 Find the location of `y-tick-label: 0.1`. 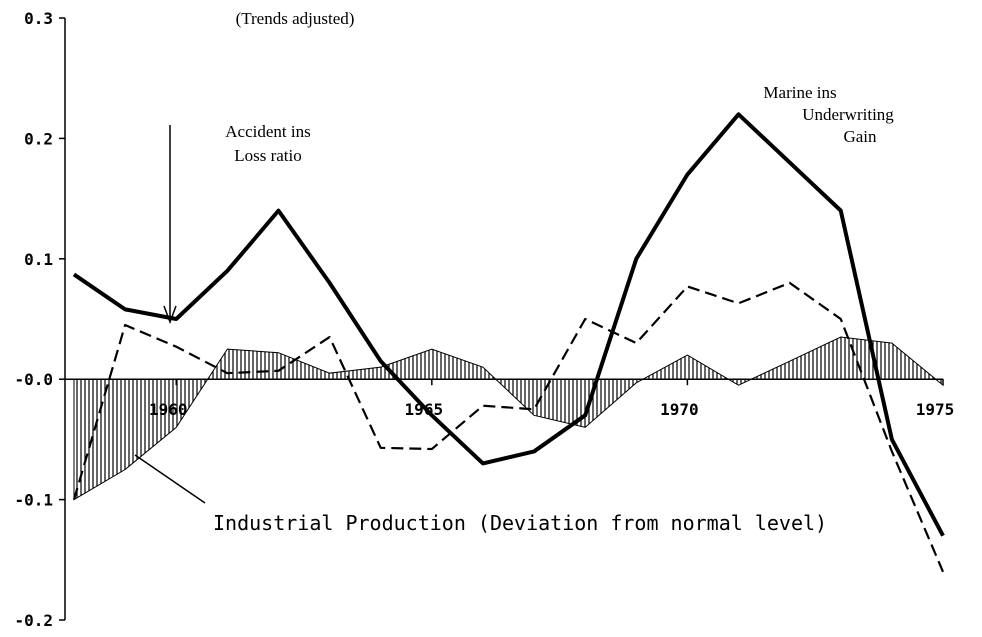

y-tick-label: 0.1 is located at coordinates (38, 259).